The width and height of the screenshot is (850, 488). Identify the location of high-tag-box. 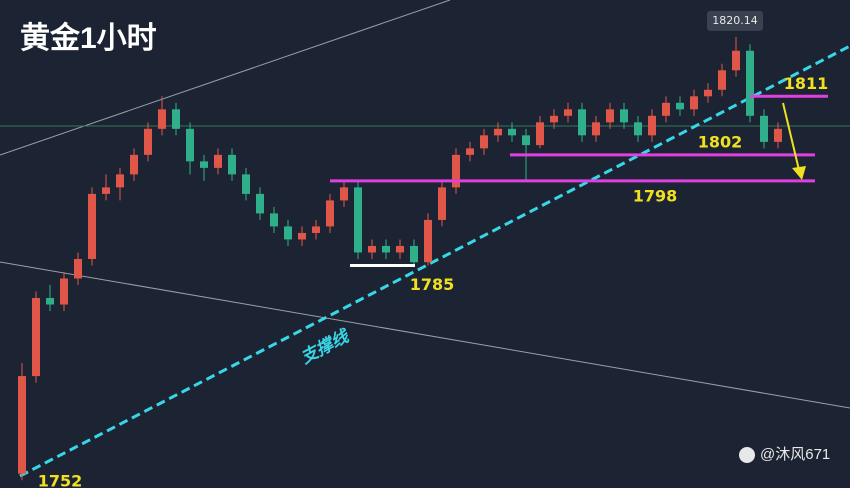
(735, 20).